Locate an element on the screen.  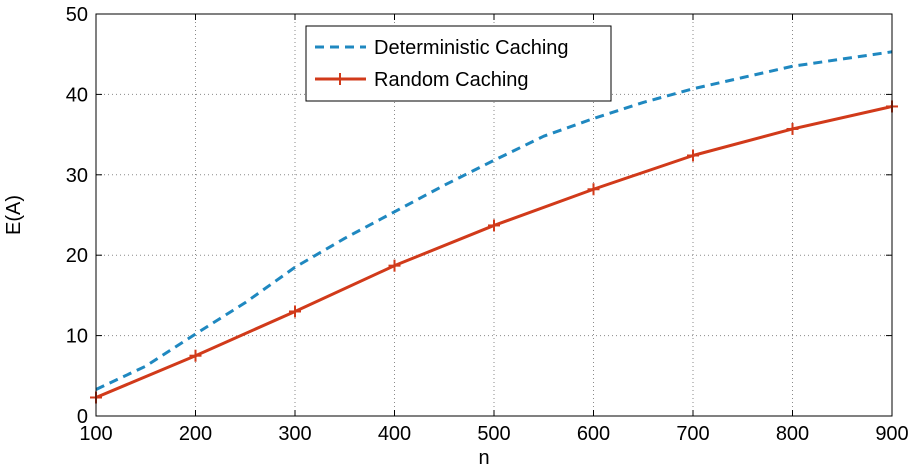
x-axis-label: n is located at coordinates (483, 457).